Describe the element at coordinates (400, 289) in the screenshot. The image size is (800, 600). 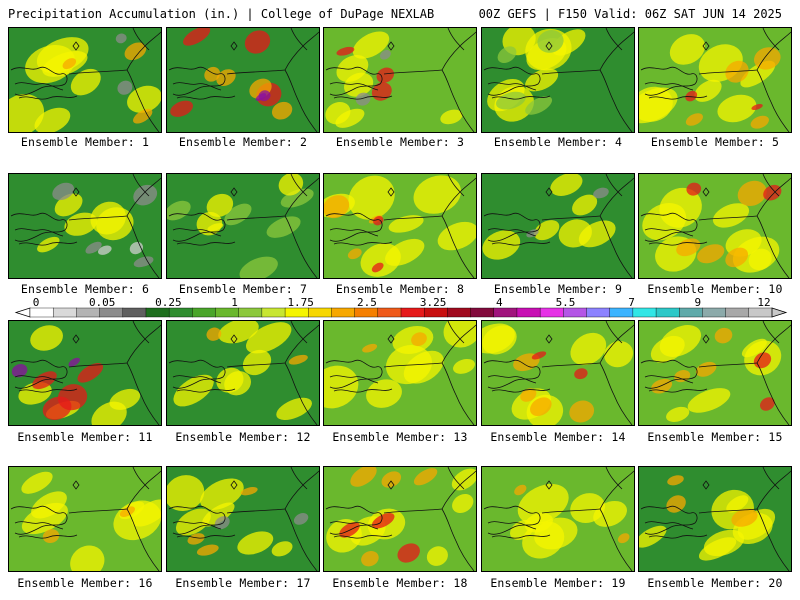
I see `ensemble-member-label: Ensemble Member: 8` at that location.